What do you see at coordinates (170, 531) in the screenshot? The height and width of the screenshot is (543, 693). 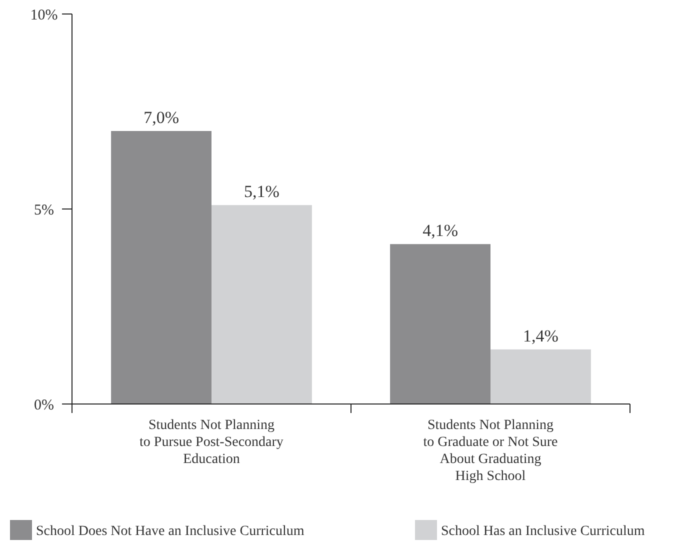 I see `legend-label: School Does Not Have an Inclusive Curriculum` at bounding box center [170, 531].